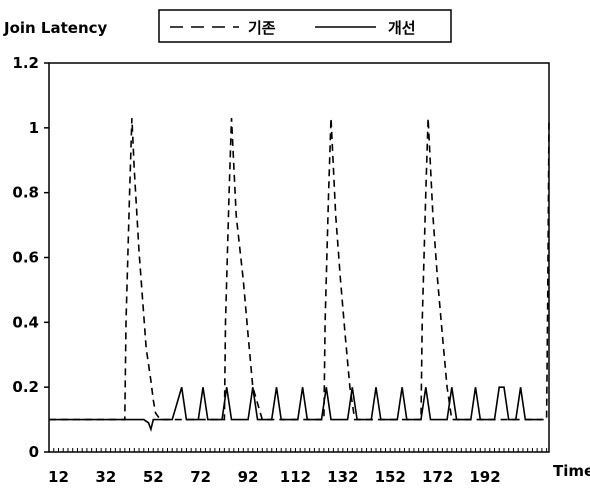  Describe the element at coordinates (274, 477) in the screenshot. I see `x-axis-tick-labels: 12 32 52 72 92 112 132 152 172 192` at that location.